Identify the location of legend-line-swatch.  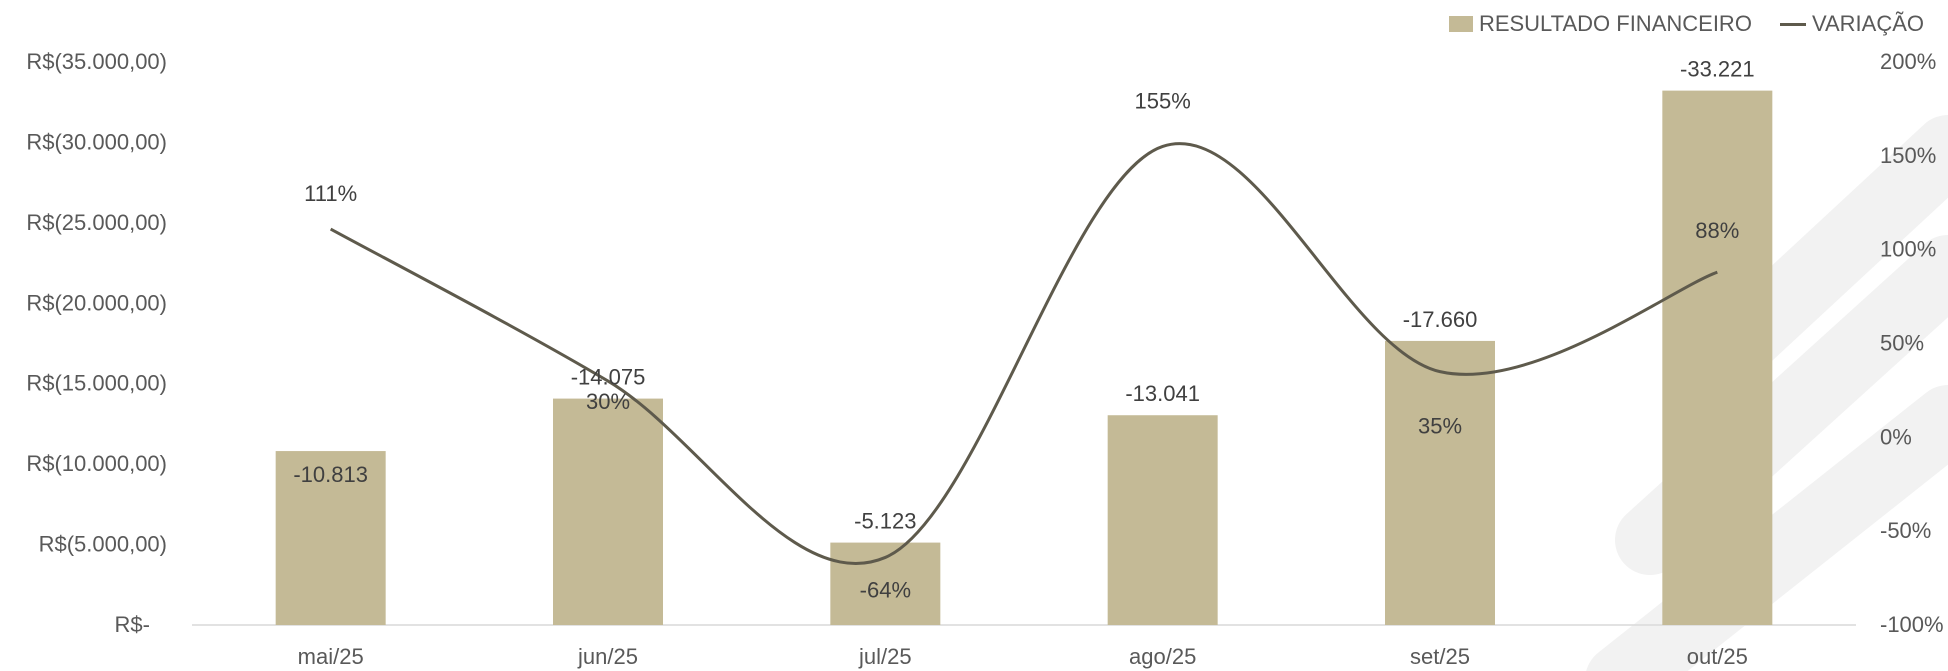
(1792, 24).